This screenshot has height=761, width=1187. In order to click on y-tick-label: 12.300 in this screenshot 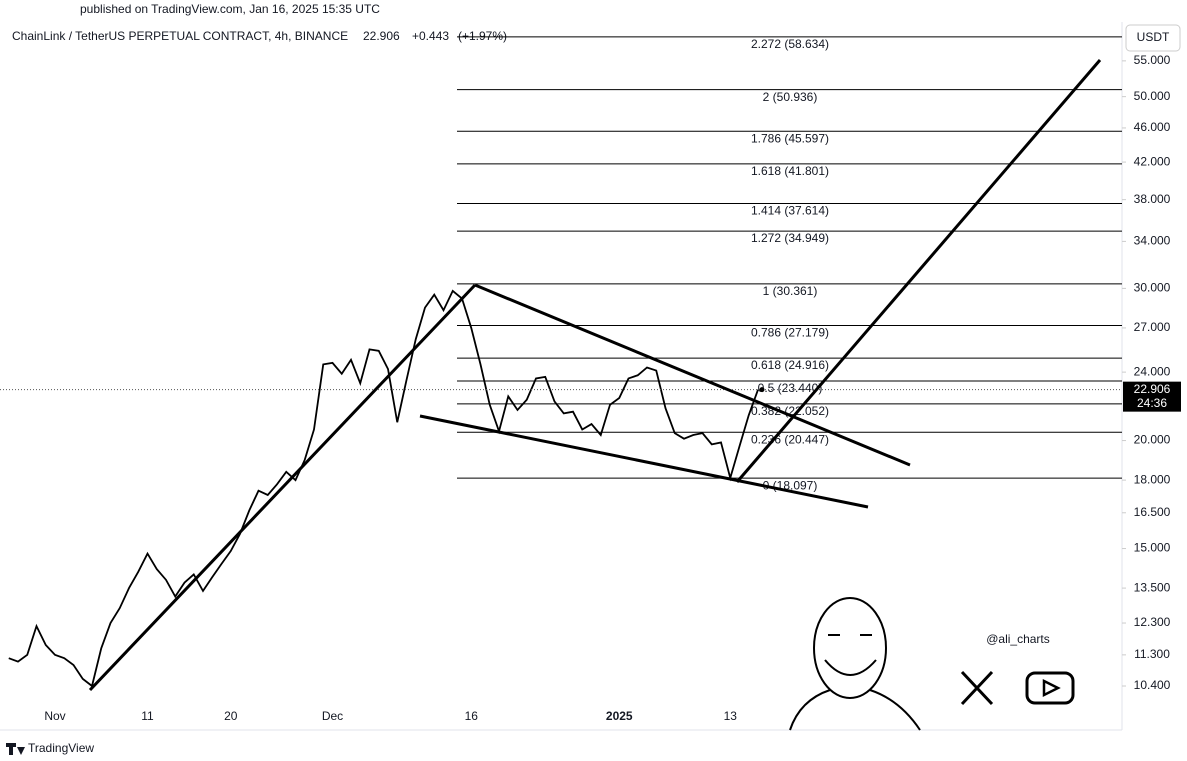, I will do `click(1152, 622)`.